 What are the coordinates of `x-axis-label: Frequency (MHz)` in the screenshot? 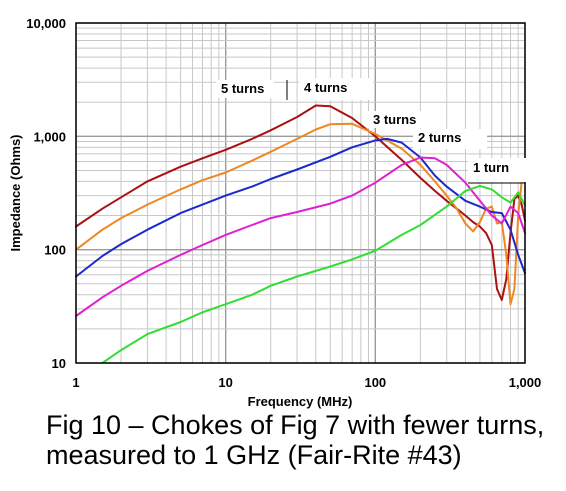 It's located at (300, 401).